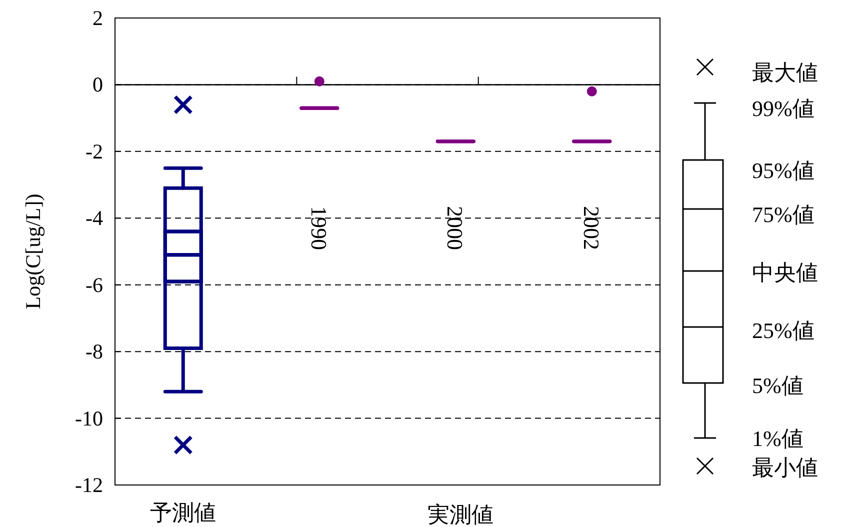 The image size is (842, 527). Describe the element at coordinates (591, 228) in the screenshot. I see `x-tick-label: 2002` at that location.